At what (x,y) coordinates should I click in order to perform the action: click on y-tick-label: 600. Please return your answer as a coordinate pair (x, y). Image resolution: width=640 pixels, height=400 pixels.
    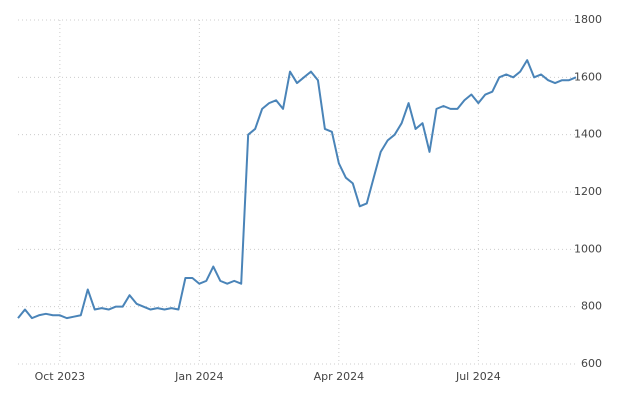
    Looking at the image, I should click on (591, 363).